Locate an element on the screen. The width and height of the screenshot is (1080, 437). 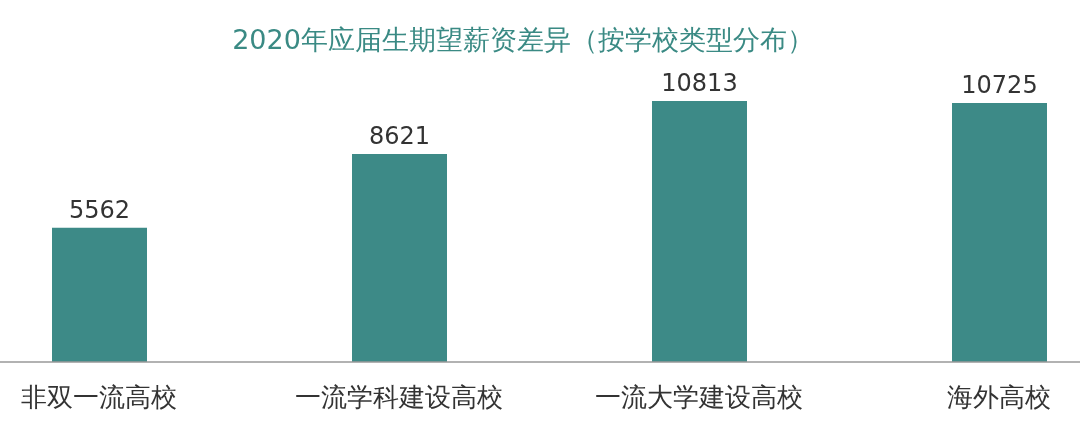
x-tick-label: 一流学科建设高校 is located at coordinates (399, 397).